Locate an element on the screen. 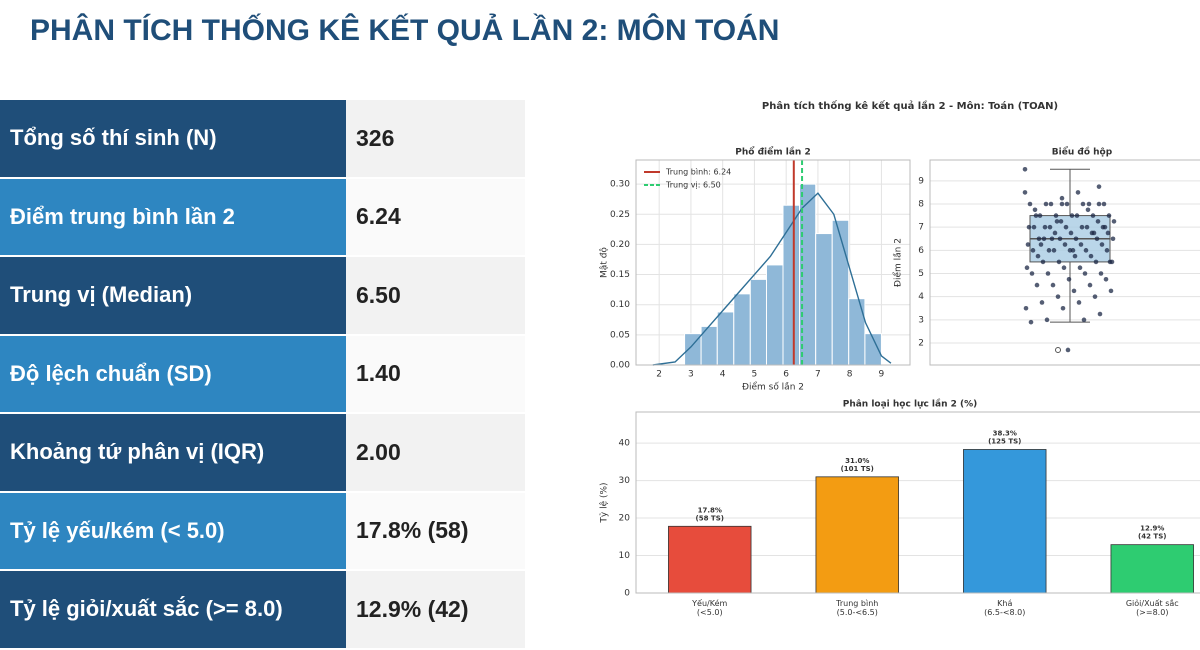 The image size is (1200, 650). y-axis-label: Điểm lần 2 is located at coordinates (898, 262).